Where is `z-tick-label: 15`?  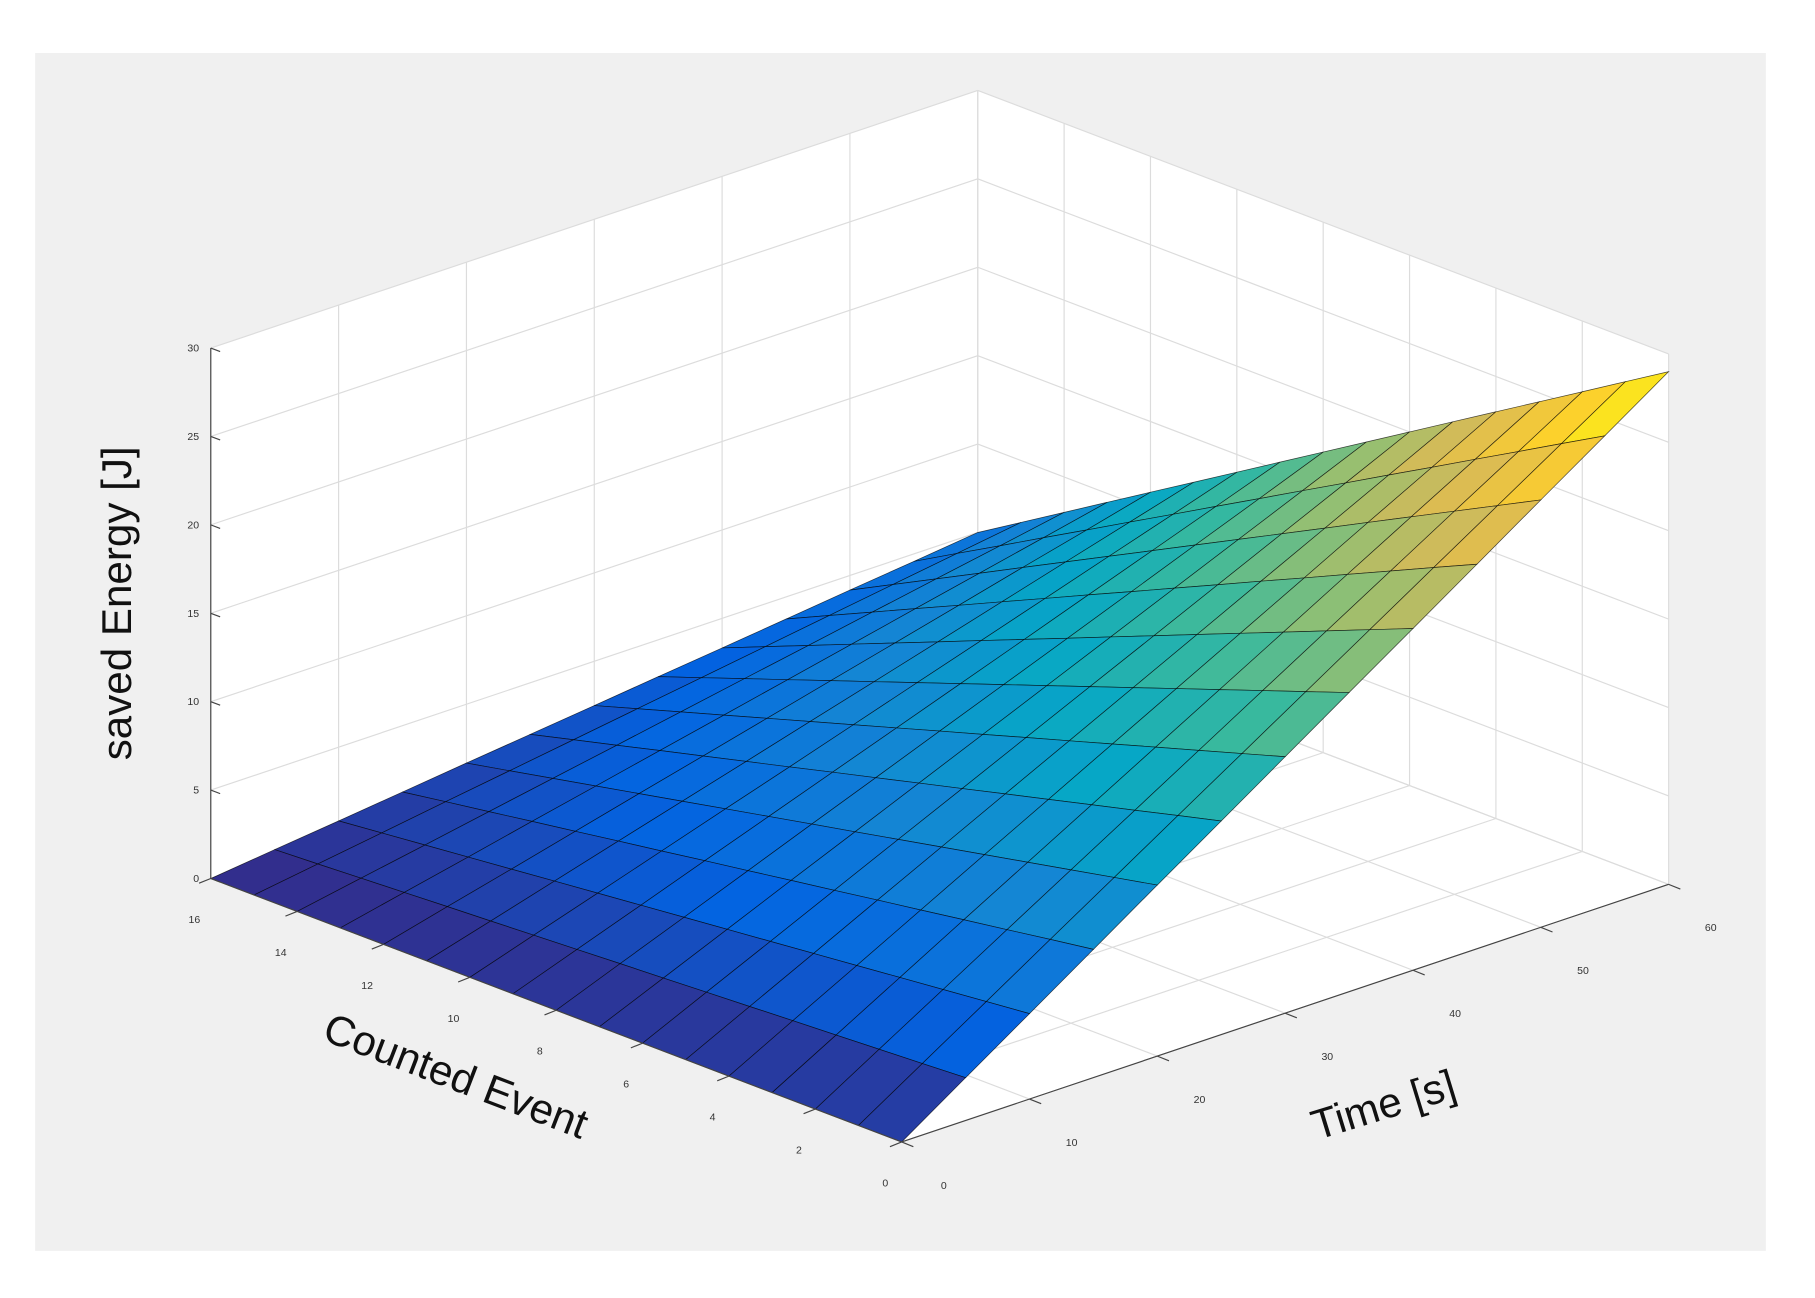 z-tick-label: 15 is located at coordinates (193, 614).